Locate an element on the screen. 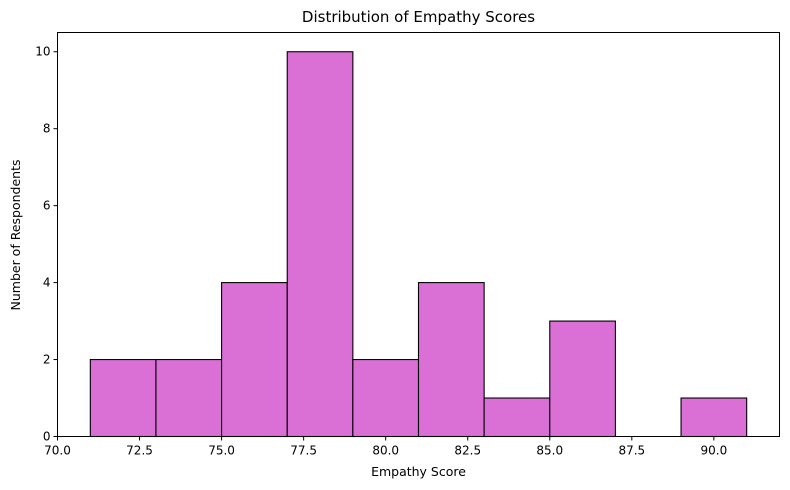  y-tick-label: 6 is located at coordinates (47, 206).